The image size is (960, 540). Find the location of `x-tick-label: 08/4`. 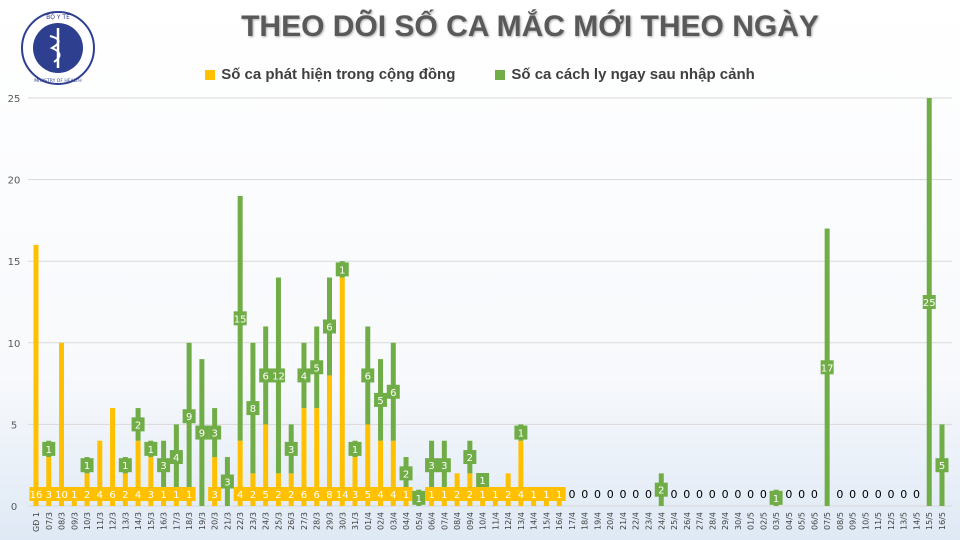

x-tick-label: 08/4 is located at coordinates (457, 521).